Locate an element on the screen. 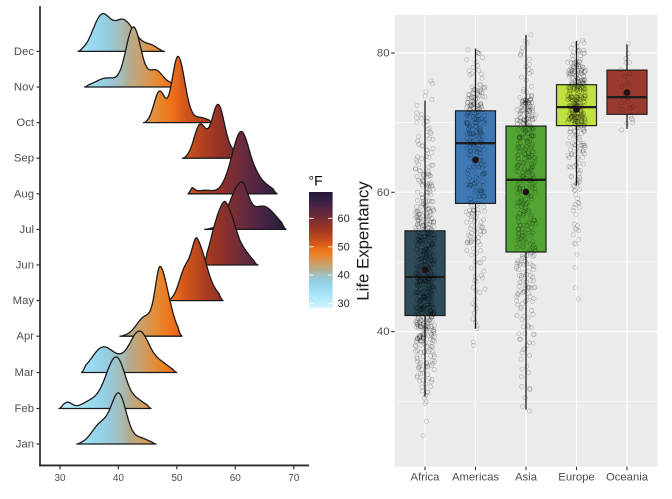 The width and height of the screenshot is (672, 499). svg-text: Jul is located at coordinates (27, 230).